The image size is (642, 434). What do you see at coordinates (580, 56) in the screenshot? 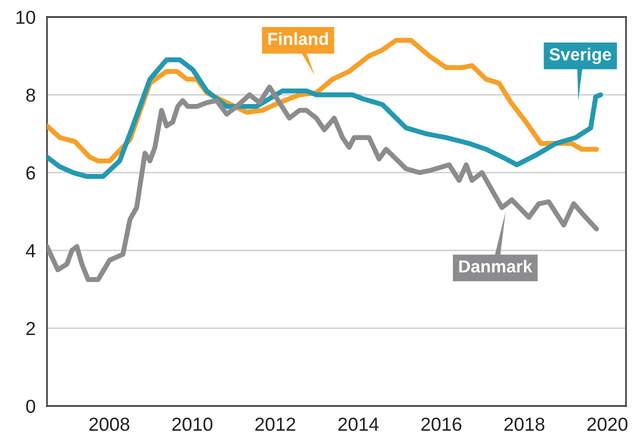
I see `series-label: Sverige` at bounding box center [580, 56].